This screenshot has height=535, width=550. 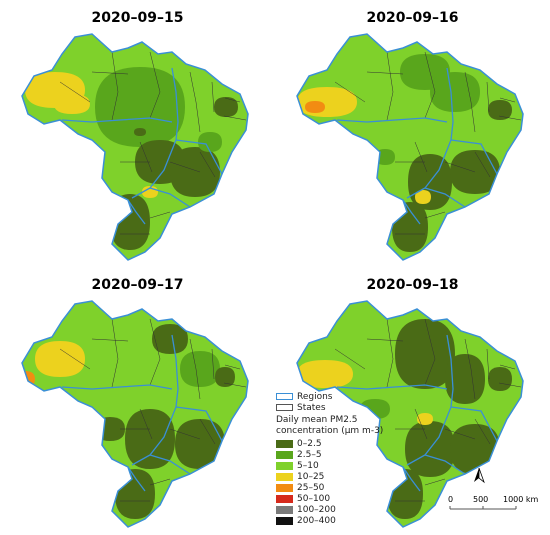 I want to click on regions-label: Regions, so click(x=315, y=396).